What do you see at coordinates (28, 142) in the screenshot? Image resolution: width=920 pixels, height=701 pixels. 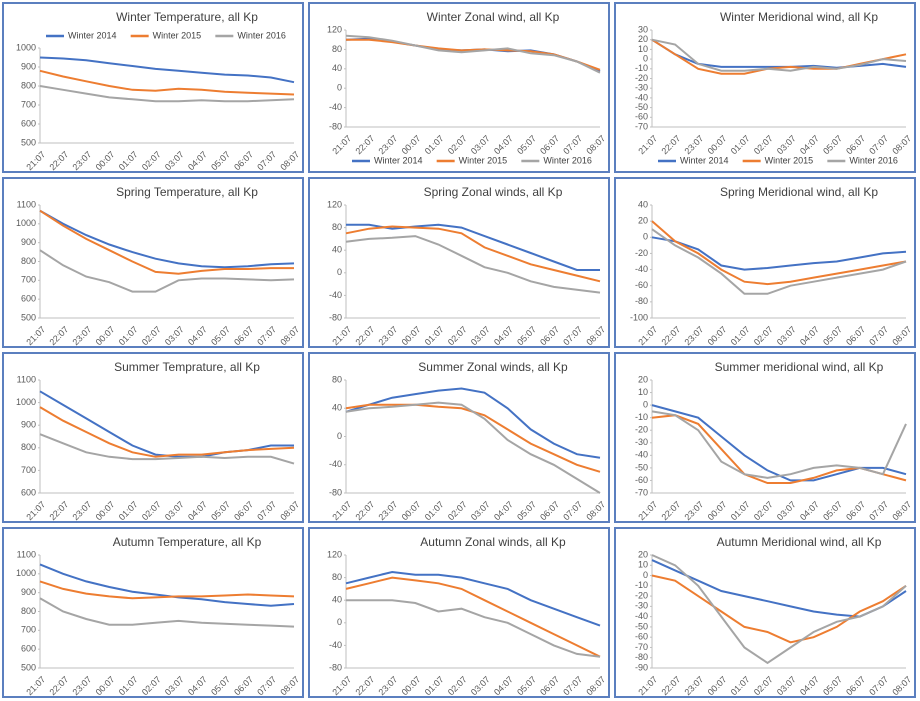 I see `y-tick-label: 500` at bounding box center [28, 142].